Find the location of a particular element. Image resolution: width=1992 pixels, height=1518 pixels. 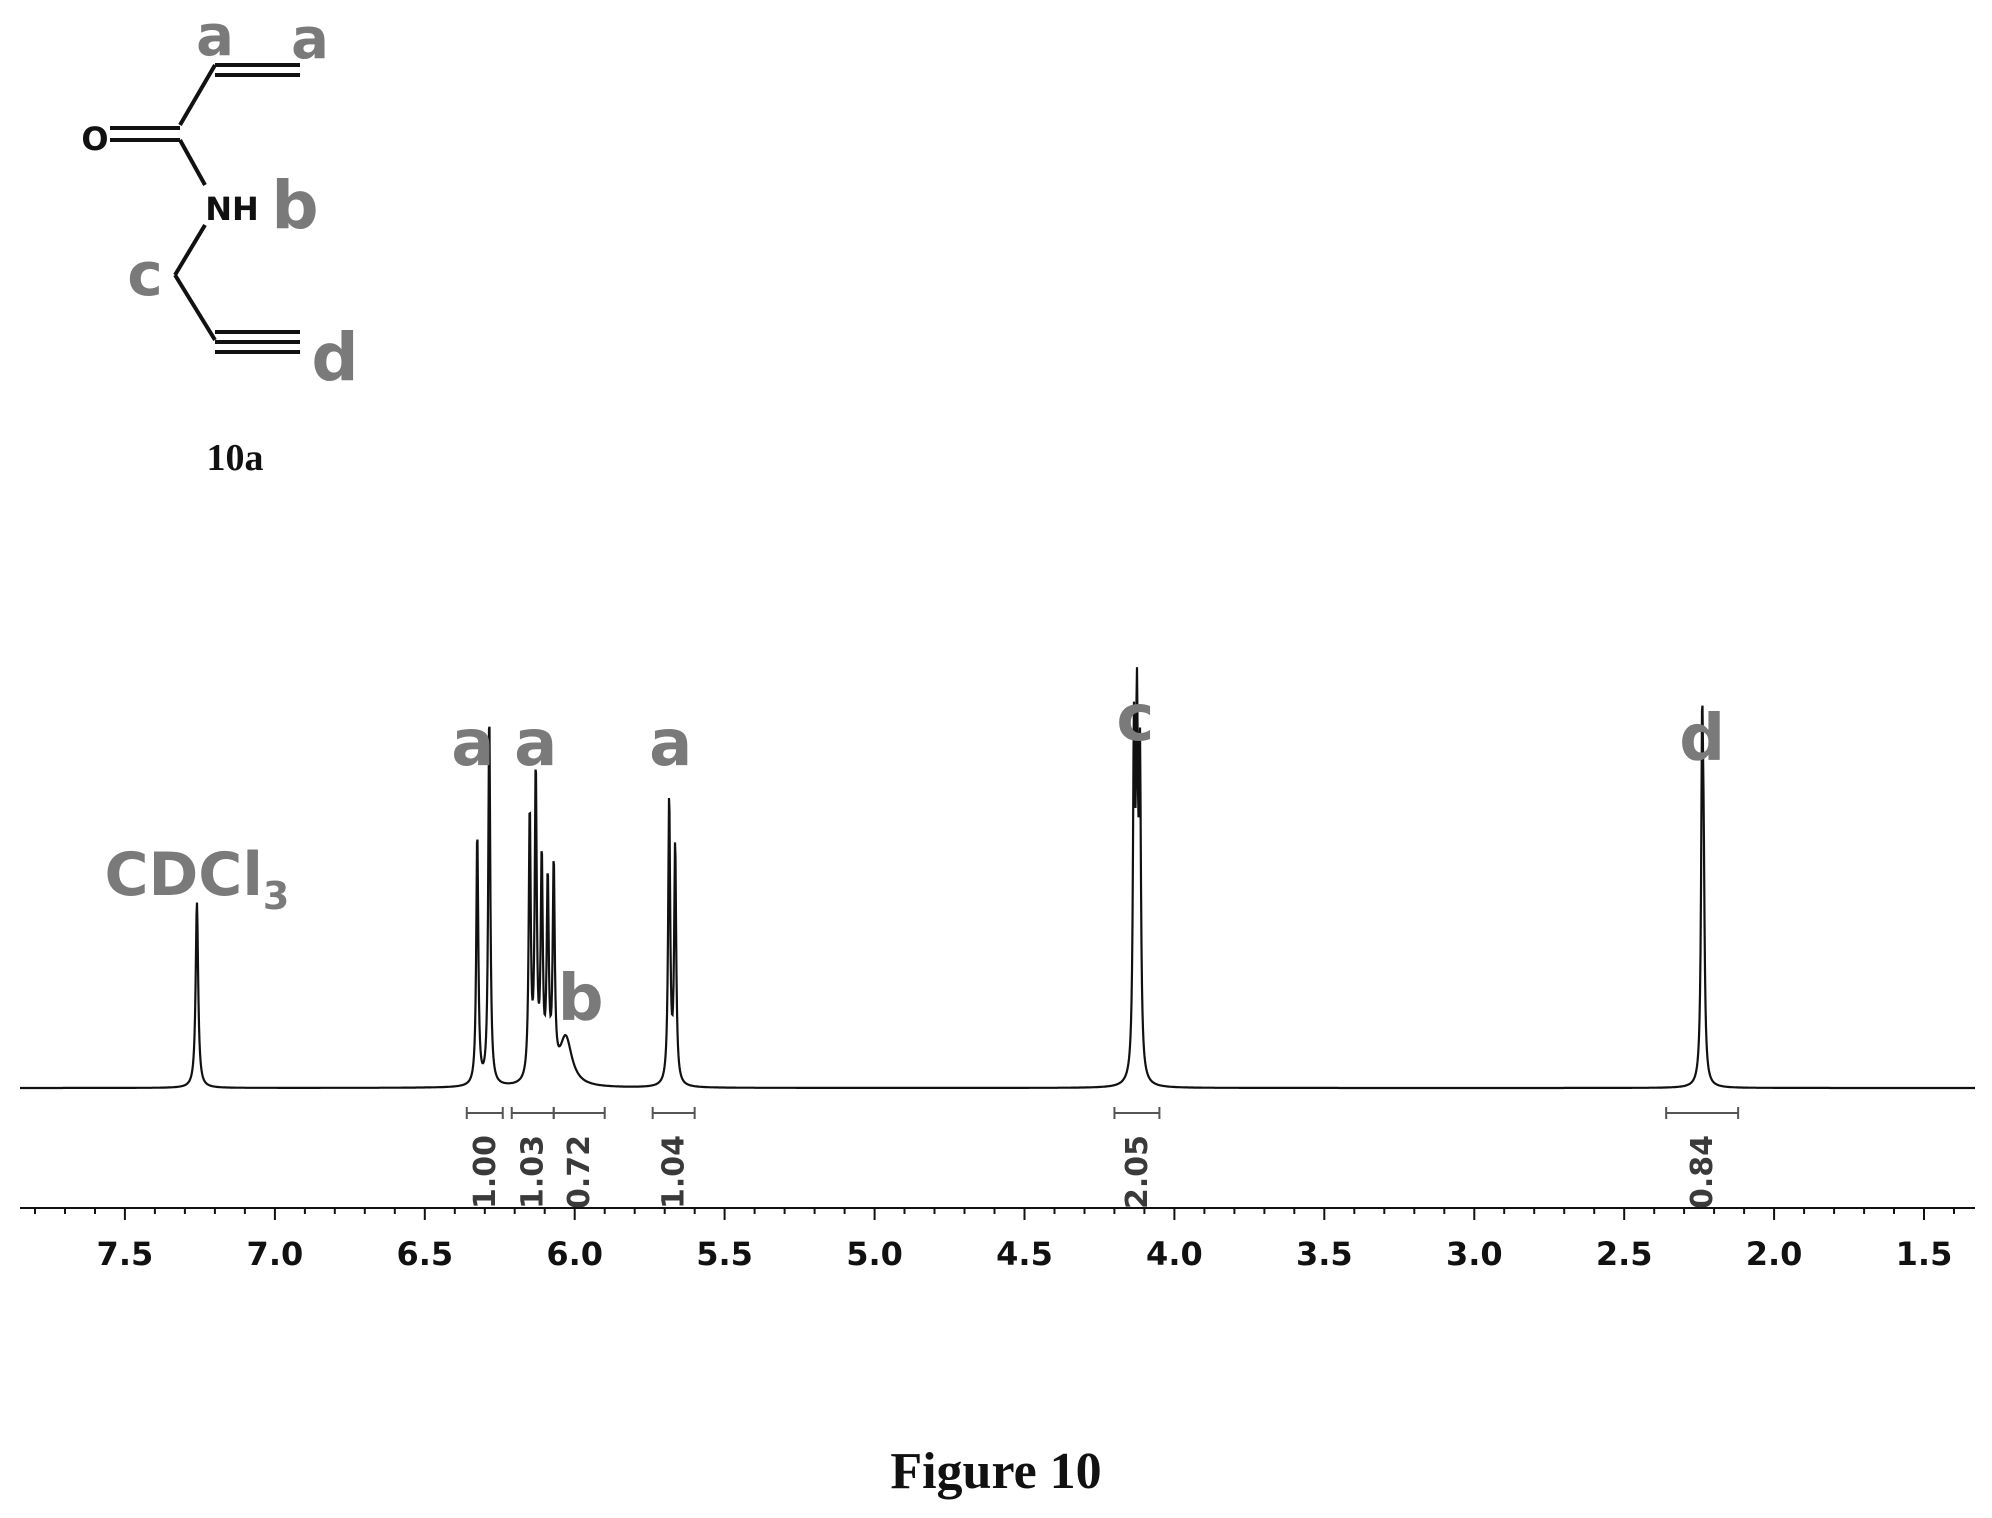

tick-label-4.0: 4.0 is located at coordinates (1174, 1254).